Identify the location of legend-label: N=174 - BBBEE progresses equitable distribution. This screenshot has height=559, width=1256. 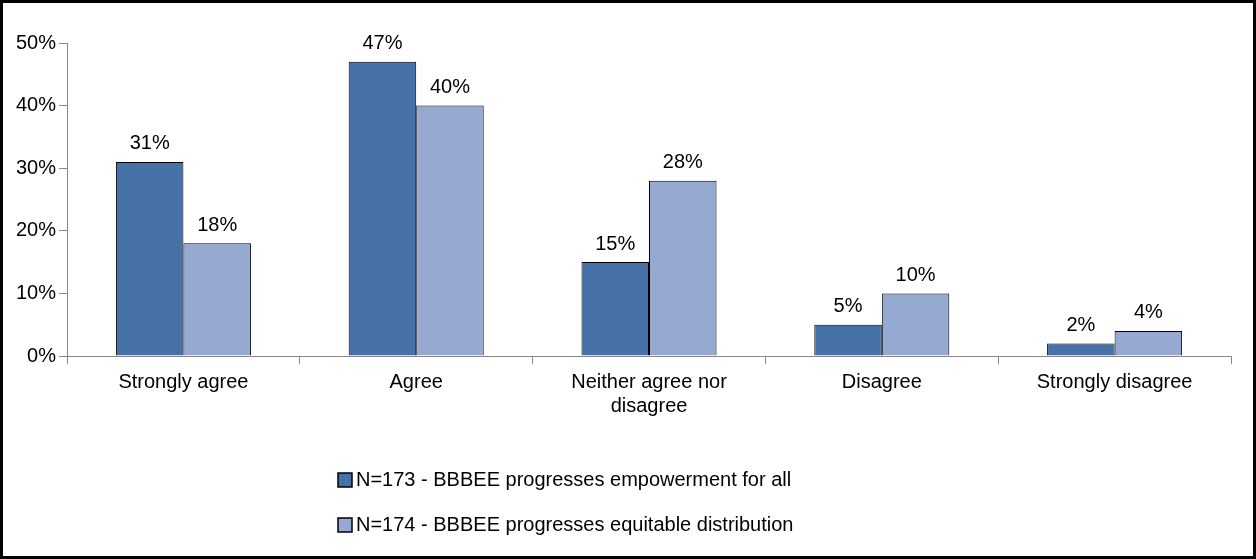
(575, 523).